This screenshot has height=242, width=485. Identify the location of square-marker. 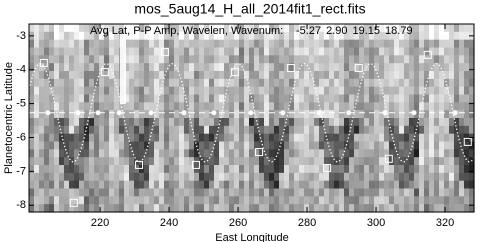
(358, 68).